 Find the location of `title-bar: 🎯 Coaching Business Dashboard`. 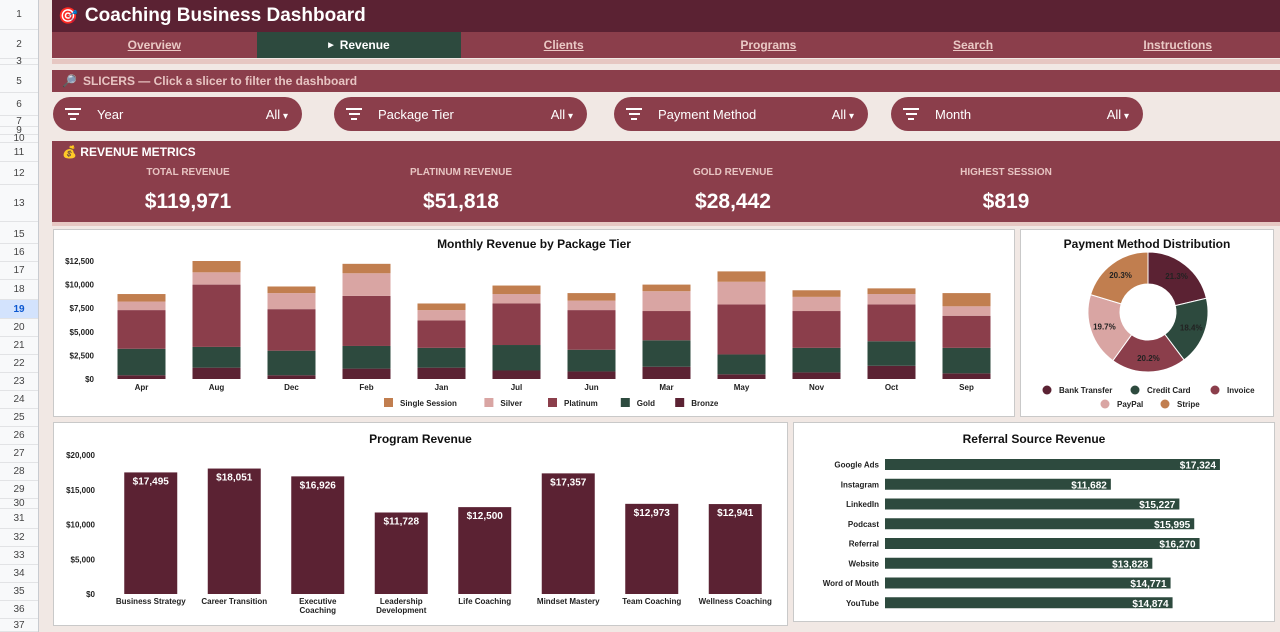

title-bar: 🎯 Coaching Business Dashboard is located at coordinates (666, 16).